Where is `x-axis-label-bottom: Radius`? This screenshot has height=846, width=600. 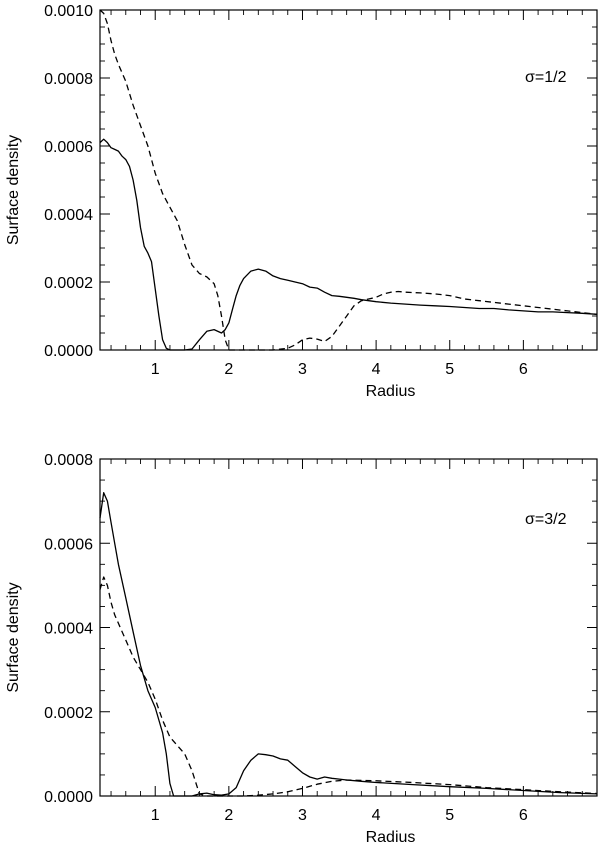 x-axis-label-bottom: Radius is located at coordinates (391, 837).